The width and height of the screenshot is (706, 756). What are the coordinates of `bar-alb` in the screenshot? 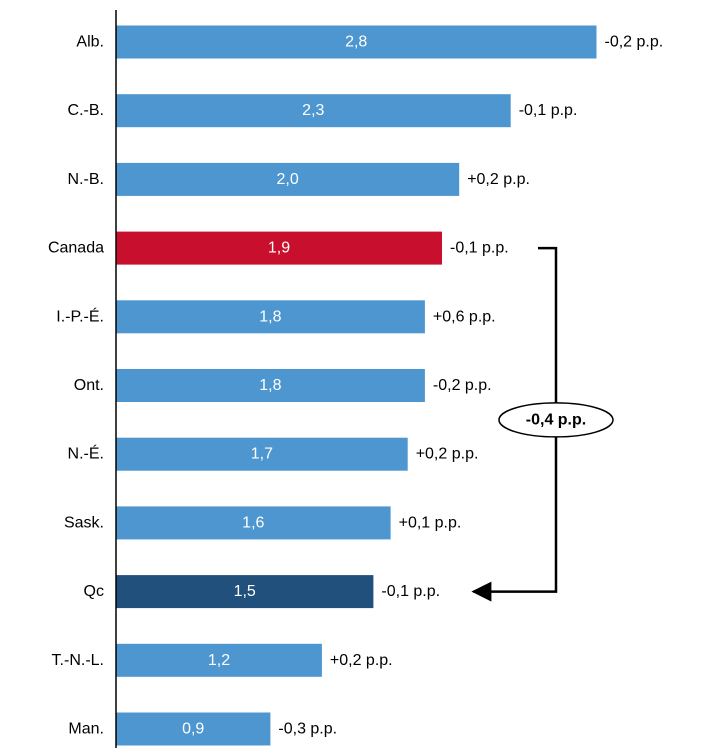 It's located at (356, 42).